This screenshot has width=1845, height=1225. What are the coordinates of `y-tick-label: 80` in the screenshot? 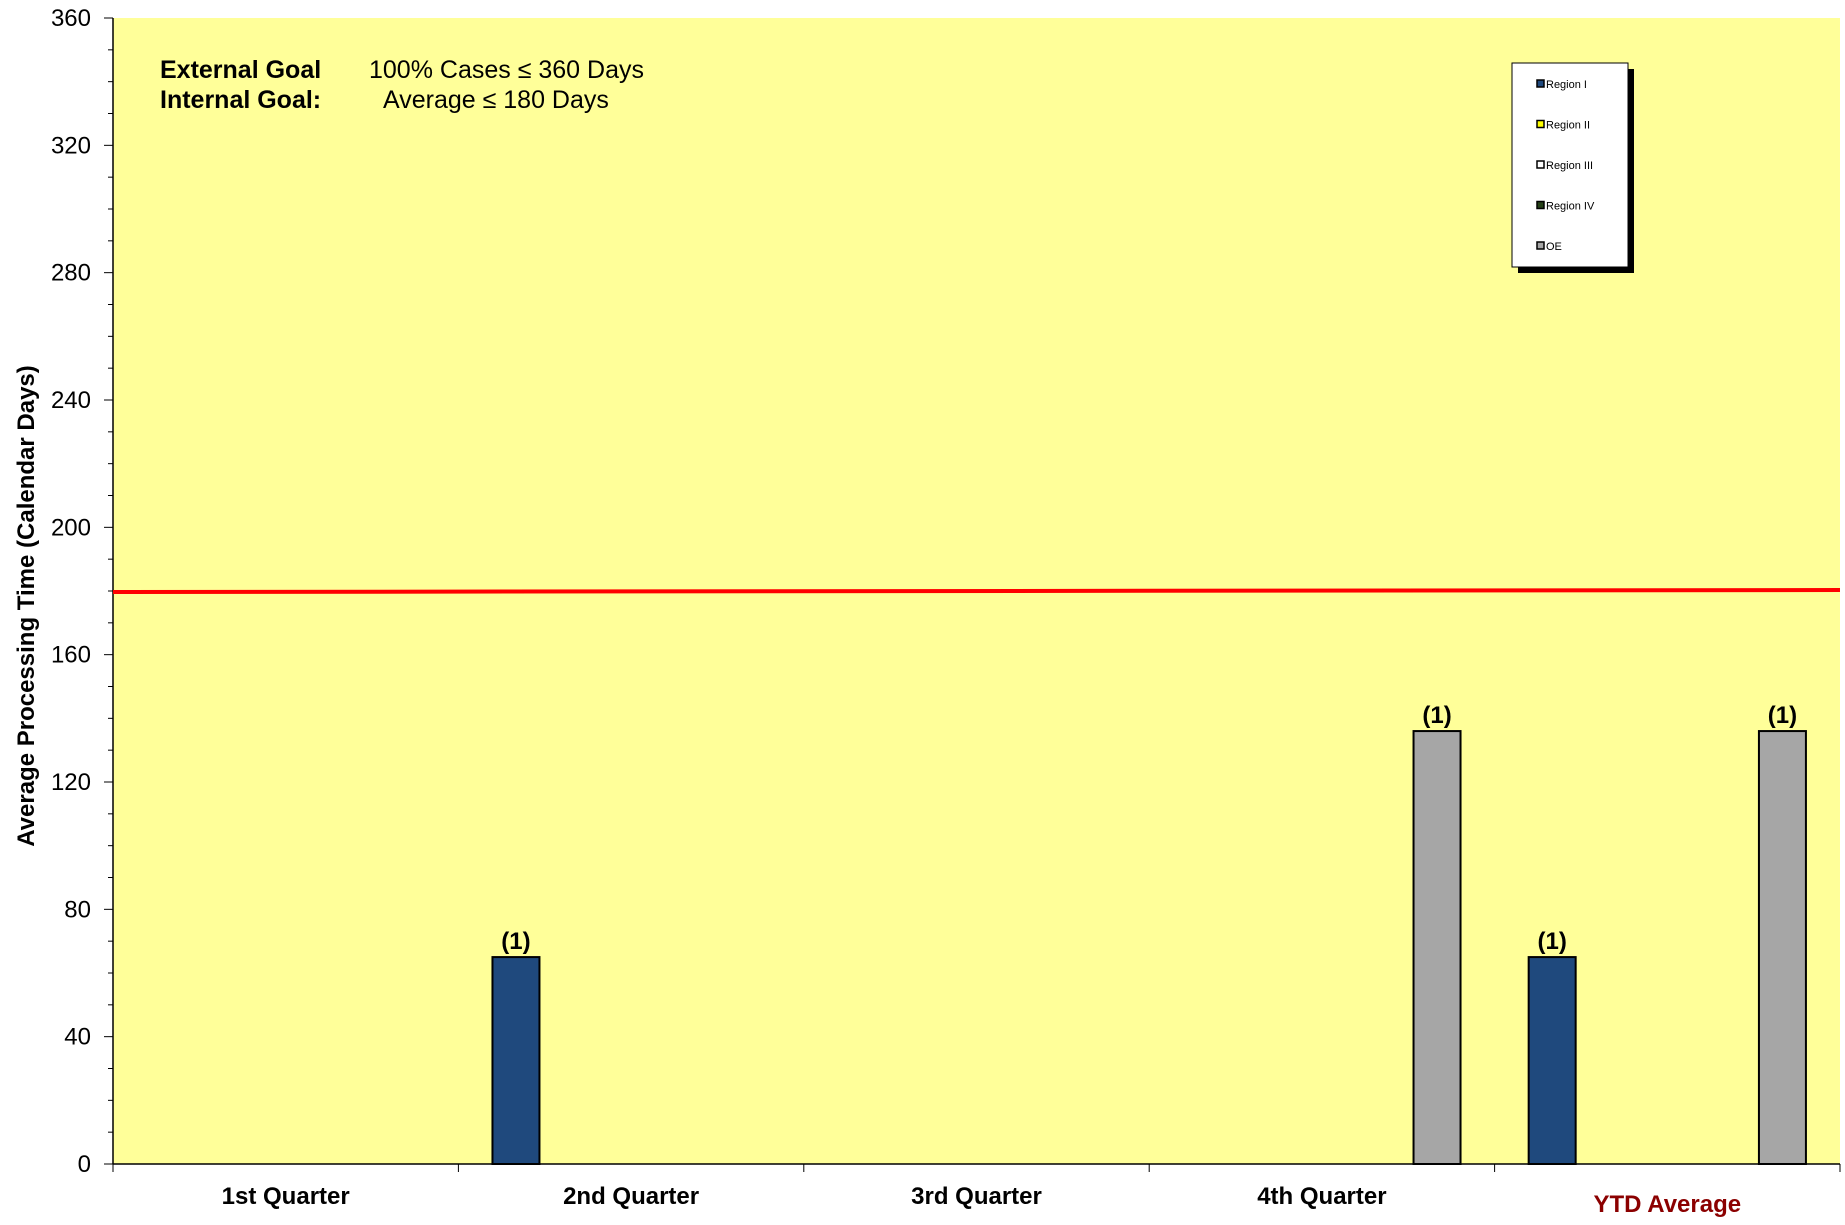 It's located at (77, 909).